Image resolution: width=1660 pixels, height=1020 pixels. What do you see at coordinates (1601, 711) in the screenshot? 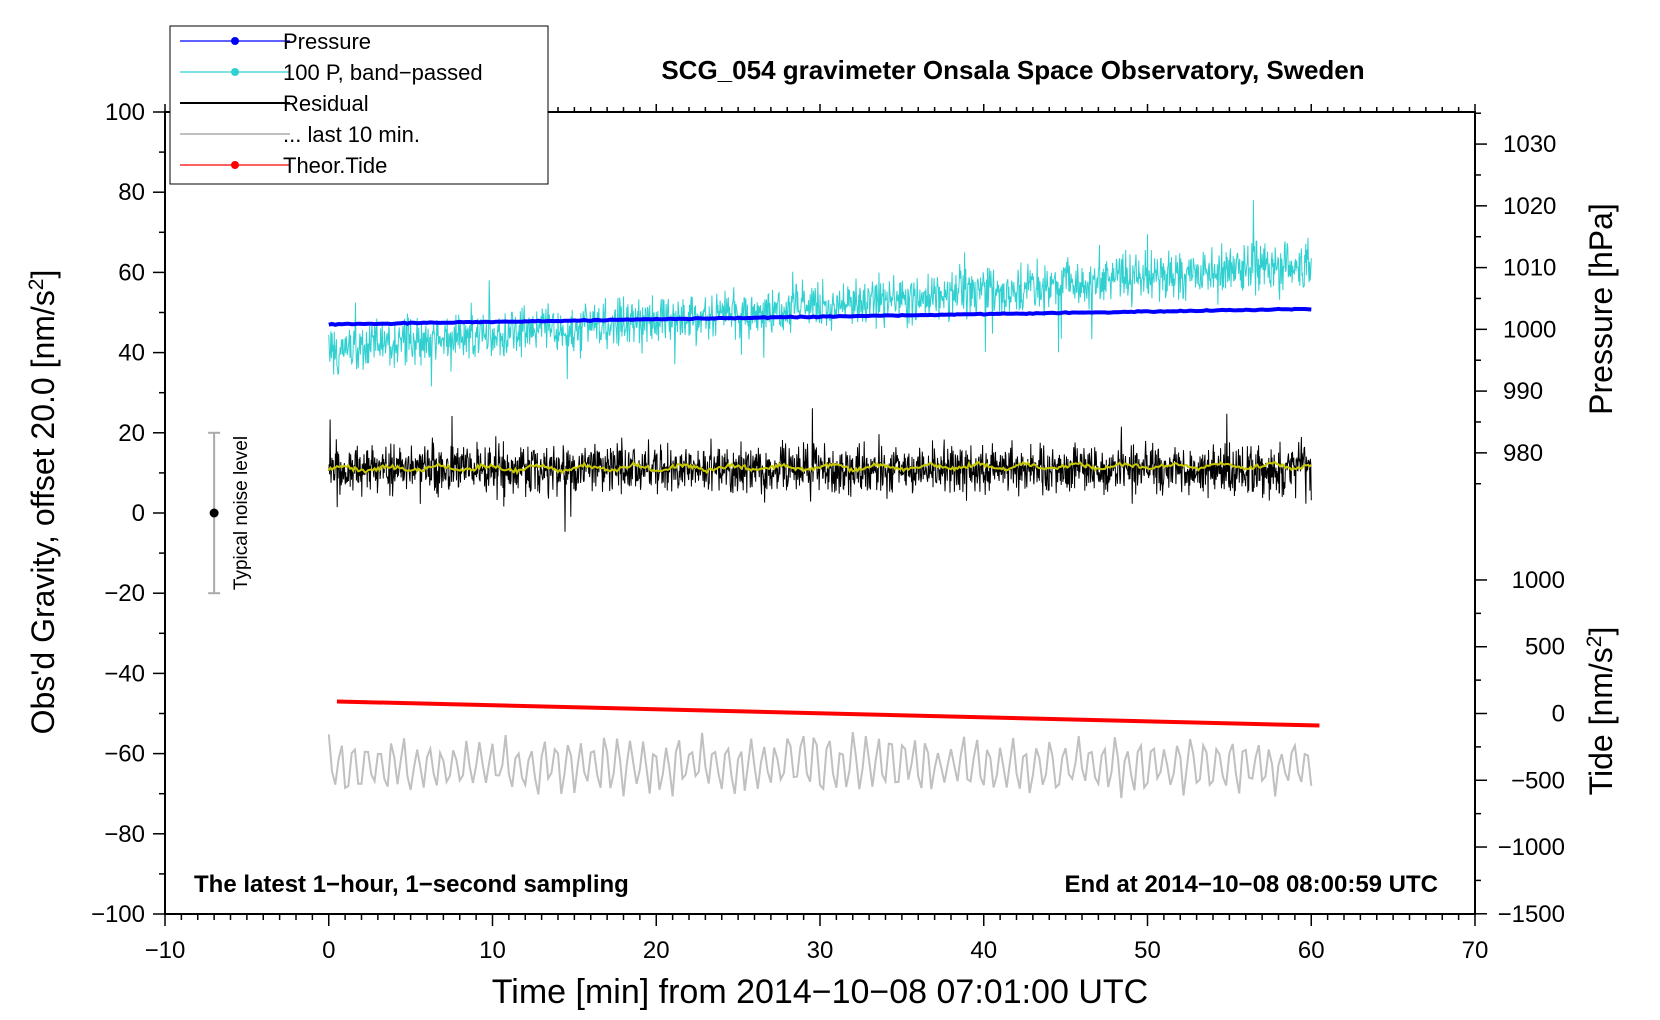
I see `y-axis-label-tide: Tide [nm/s2]` at bounding box center [1601, 711].